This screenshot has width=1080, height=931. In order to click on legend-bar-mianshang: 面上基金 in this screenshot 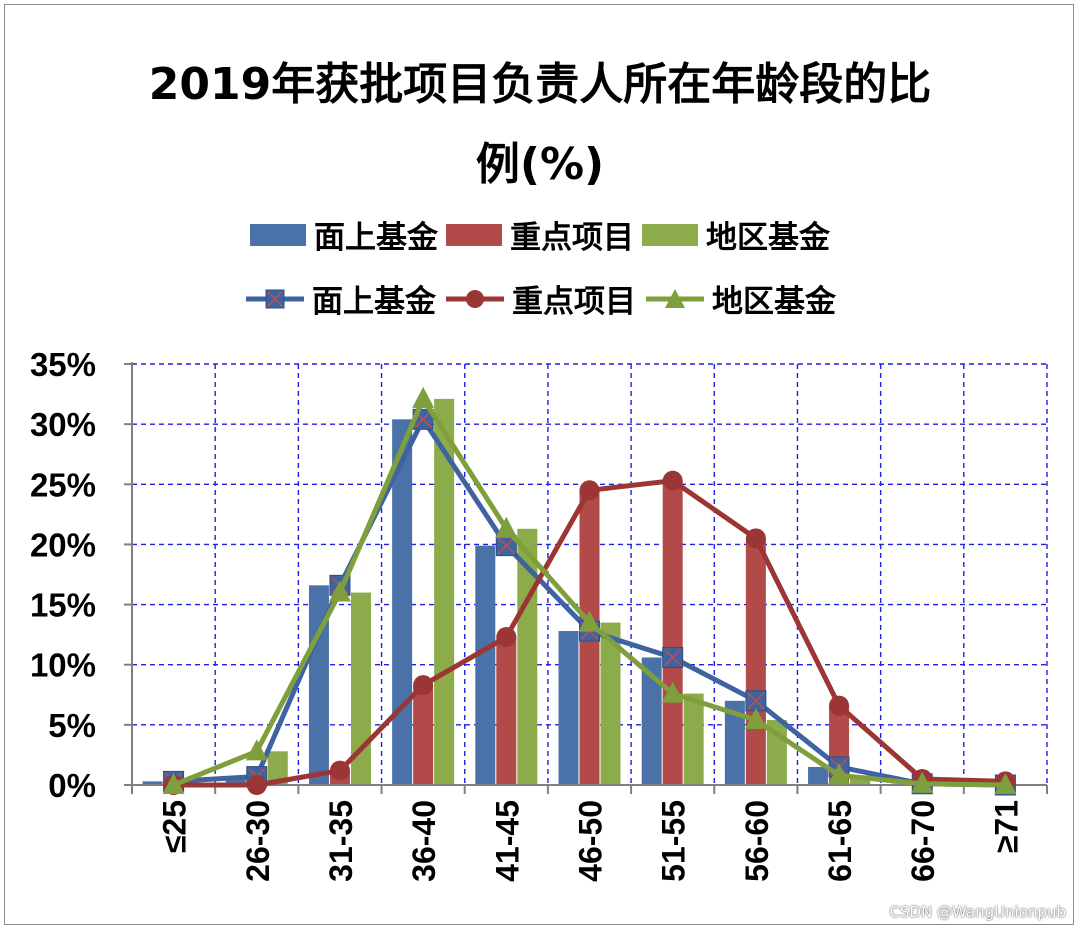, I will do `click(344, 234)`.